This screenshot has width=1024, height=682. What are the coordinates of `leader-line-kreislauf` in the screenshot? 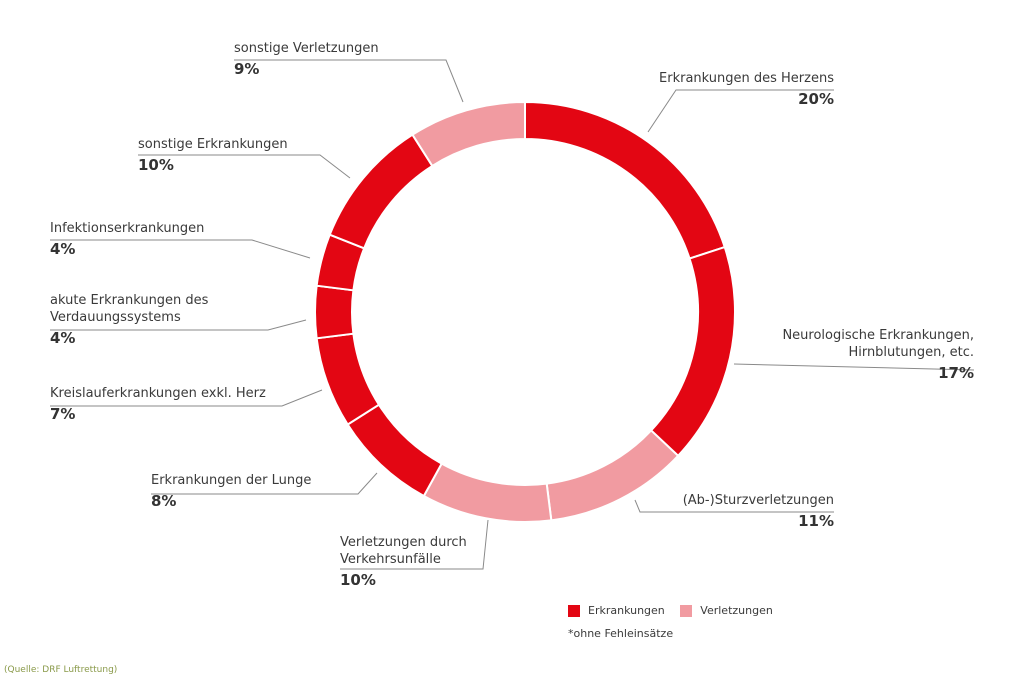 It's located at (186, 398).